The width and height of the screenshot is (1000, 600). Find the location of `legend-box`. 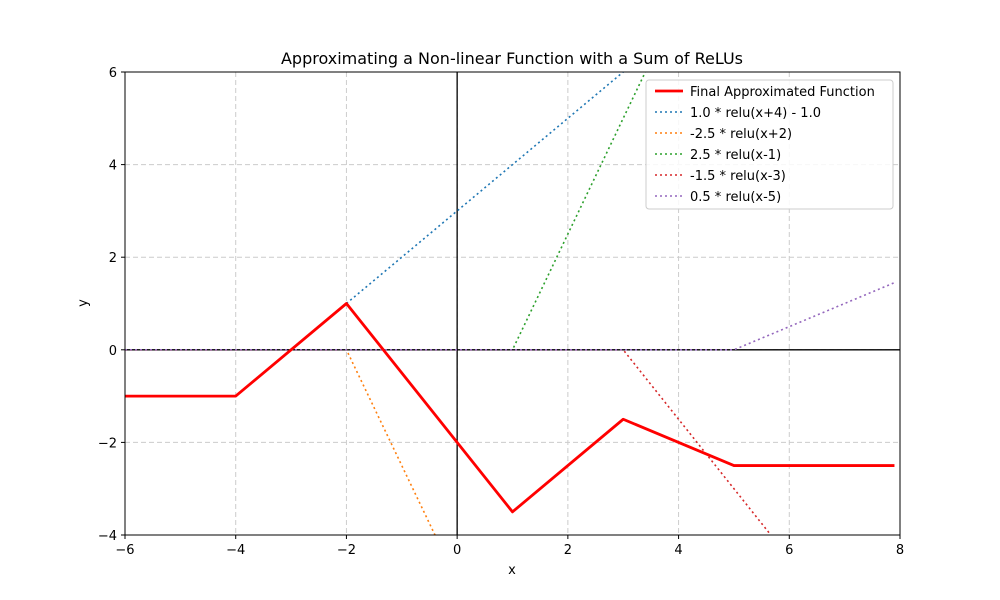

legend-box is located at coordinates (769, 144).